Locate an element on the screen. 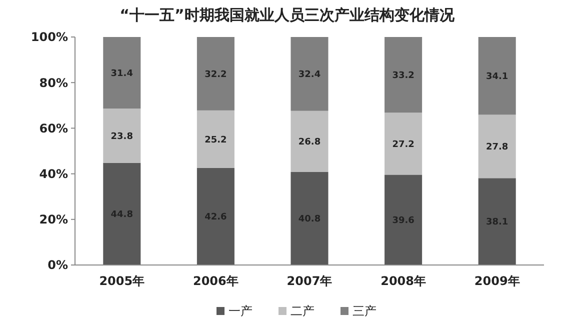 The image size is (574, 329). data-label: 40.8 is located at coordinates (309, 219).